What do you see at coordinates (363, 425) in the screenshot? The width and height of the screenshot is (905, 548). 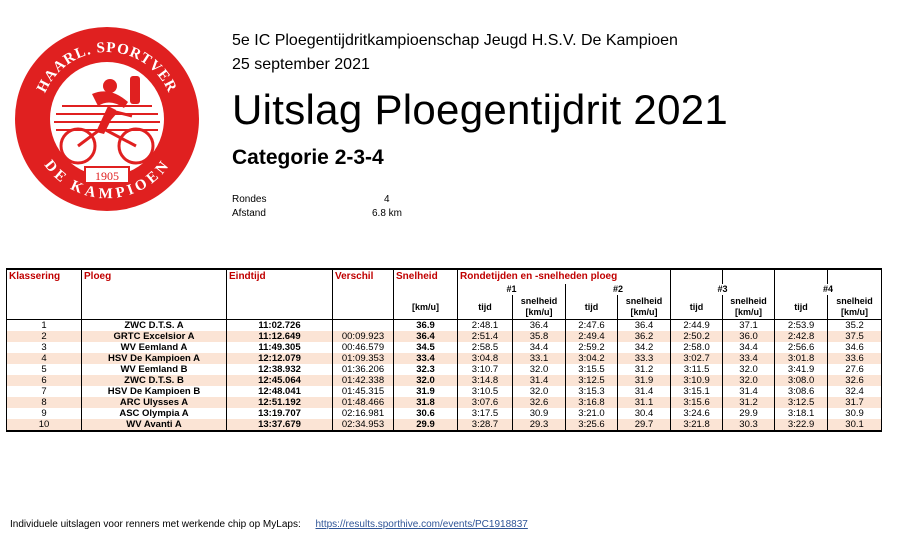 I see `cell-diff: 02:34.953` at bounding box center [363, 425].